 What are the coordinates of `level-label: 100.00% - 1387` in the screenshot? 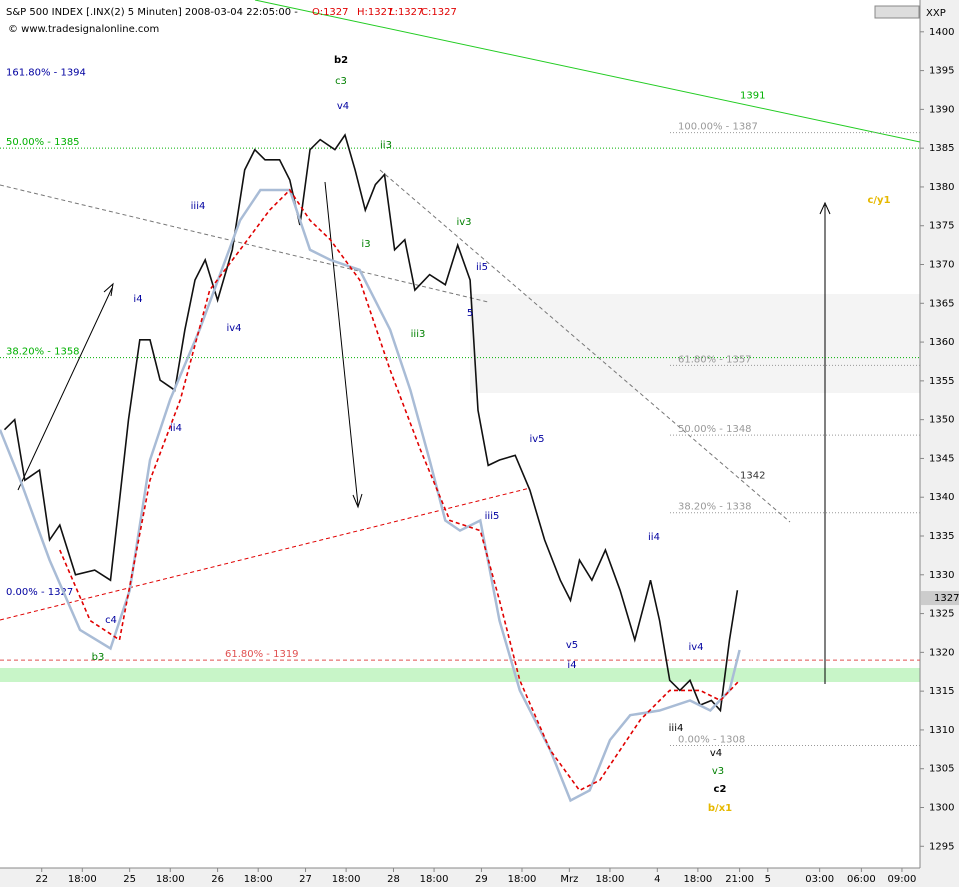 It's located at (718, 127).